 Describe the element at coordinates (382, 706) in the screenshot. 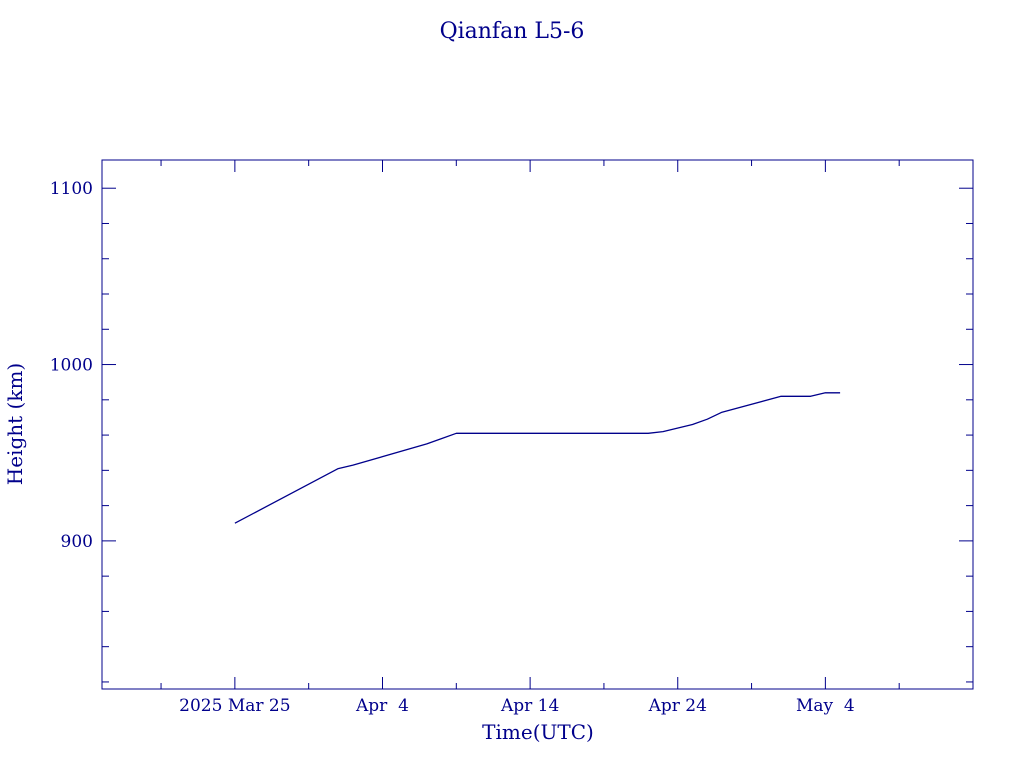

I see `x-tick-label: Apr 4` at that location.